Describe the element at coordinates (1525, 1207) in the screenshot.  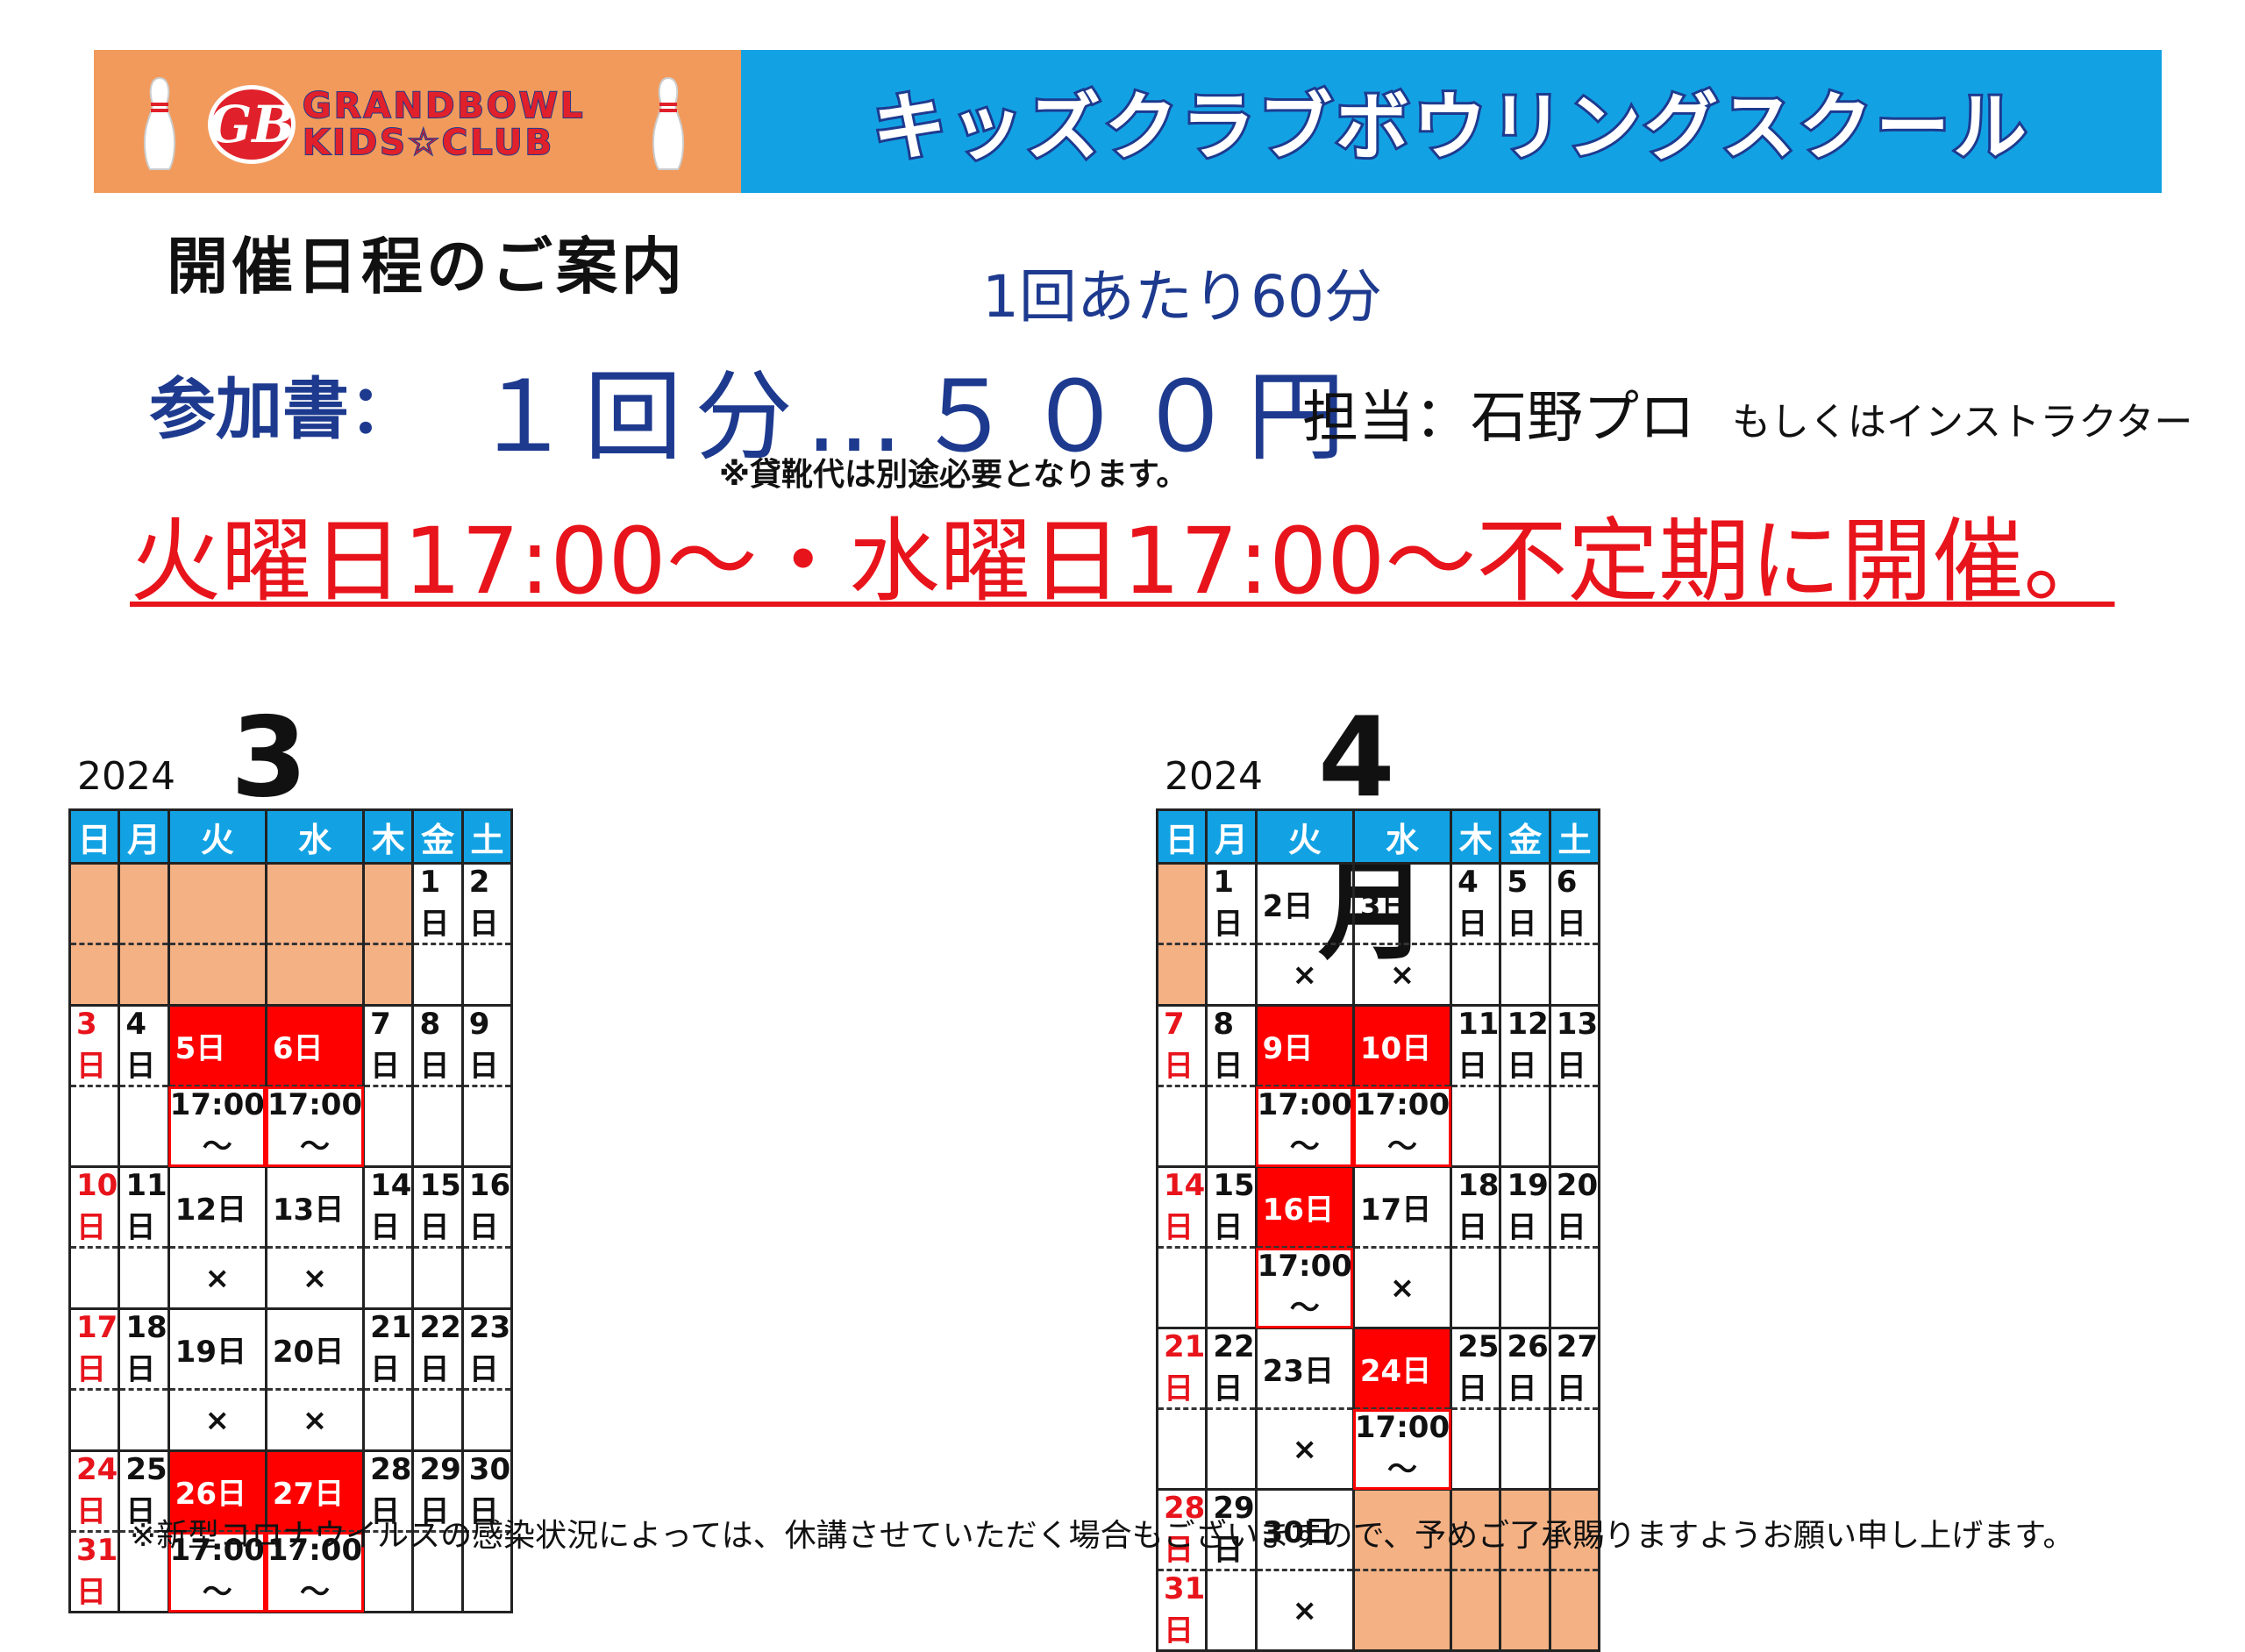
I see `day-cell: 19日` at that location.